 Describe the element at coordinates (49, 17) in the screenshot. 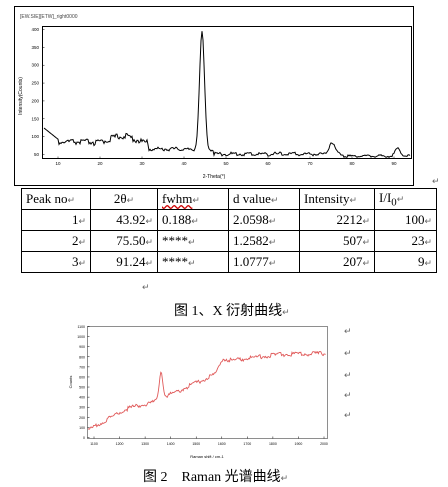

I see `xrd-file-label: [EW.SIE][ETW]_right0000` at that location.